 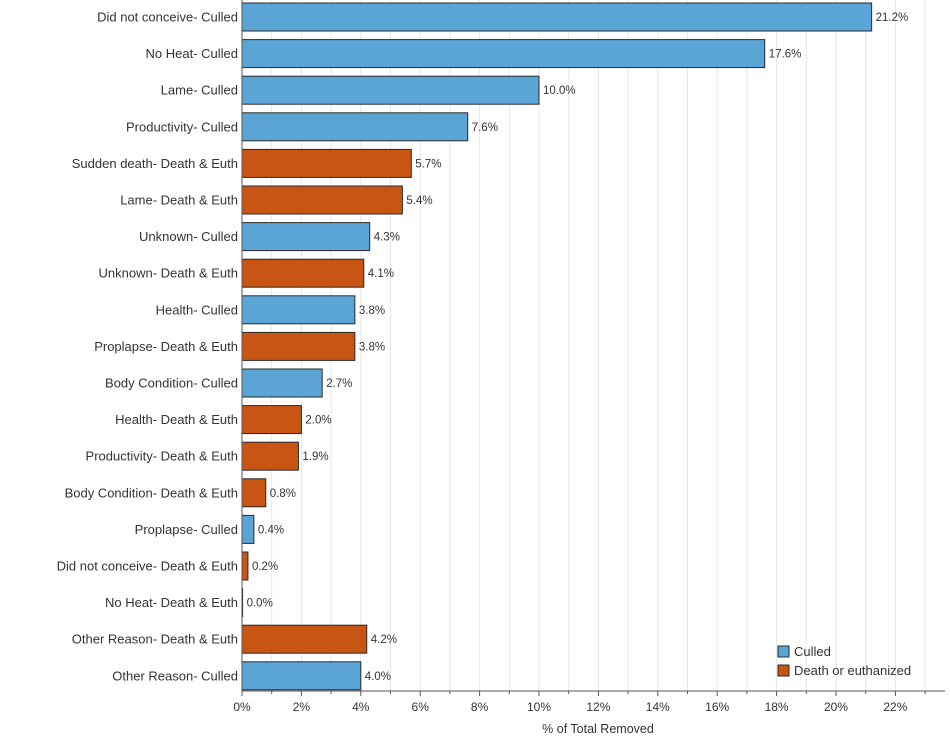 What do you see at coordinates (381, 274) in the screenshot?
I see `data-label: 4.1%` at bounding box center [381, 274].